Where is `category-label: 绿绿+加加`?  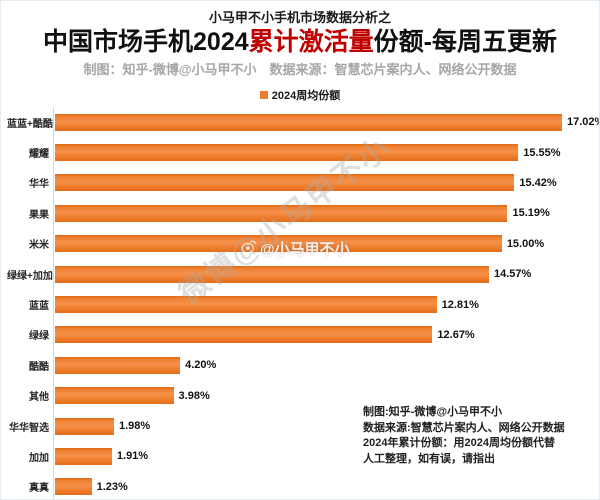 category-label: 绿绿+加加 is located at coordinates (30, 276).